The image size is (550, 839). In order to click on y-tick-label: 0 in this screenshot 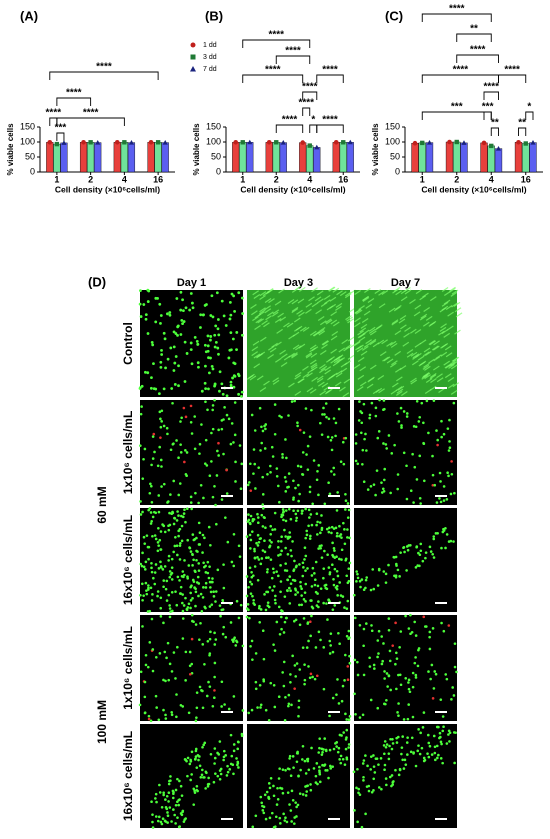, I will do `click(218, 171)`.